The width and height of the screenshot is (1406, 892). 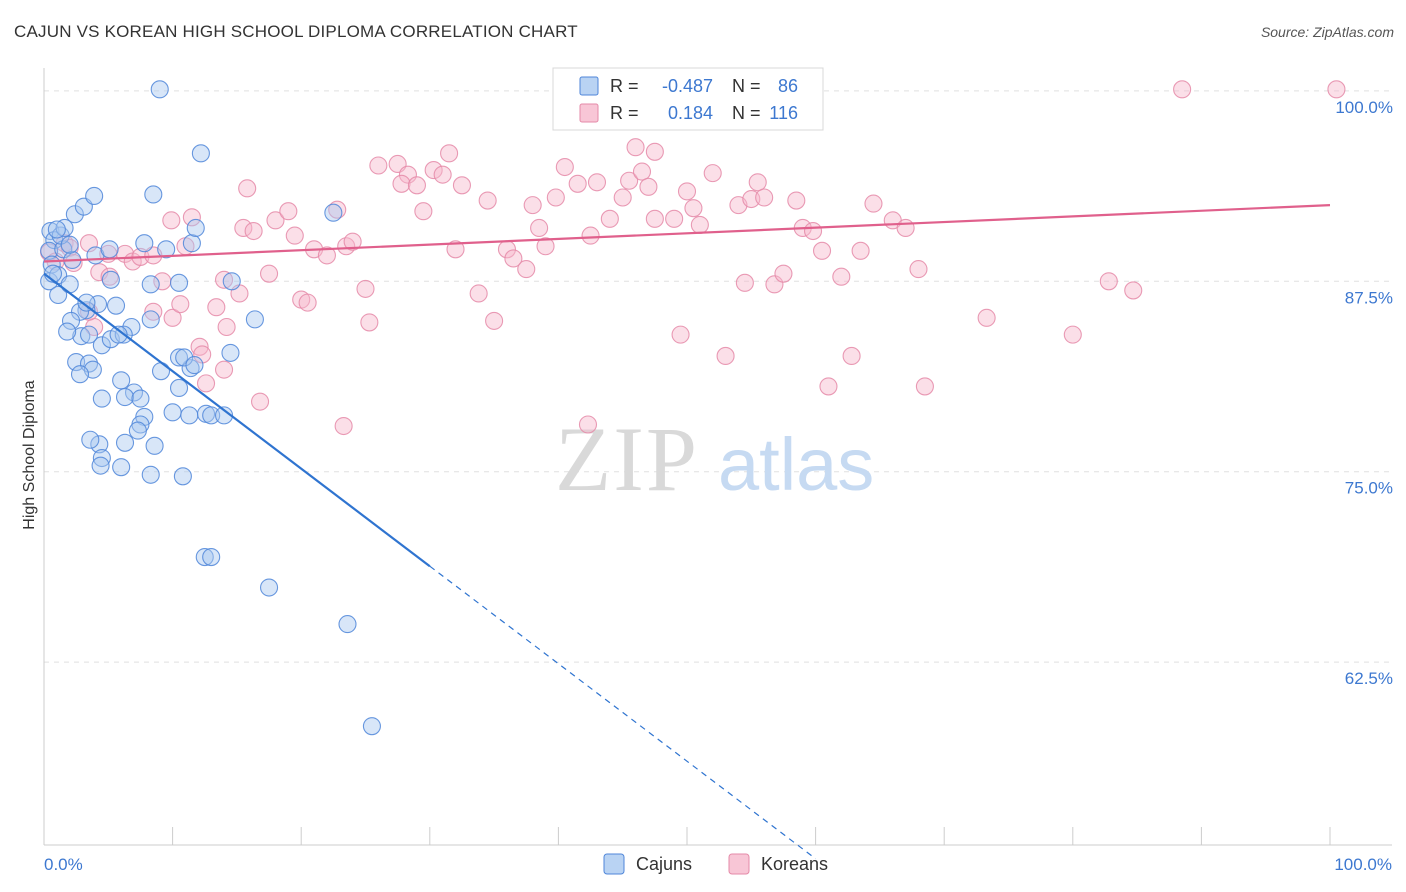 I want to click on y-tick-label: 87.5%, so click(x=1369, y=297).